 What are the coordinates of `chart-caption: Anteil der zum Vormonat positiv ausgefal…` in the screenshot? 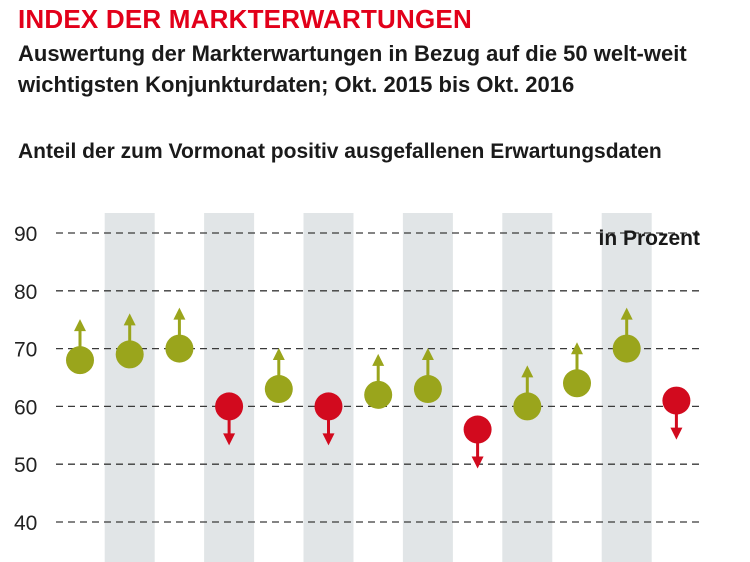 It's located at (340, 151).